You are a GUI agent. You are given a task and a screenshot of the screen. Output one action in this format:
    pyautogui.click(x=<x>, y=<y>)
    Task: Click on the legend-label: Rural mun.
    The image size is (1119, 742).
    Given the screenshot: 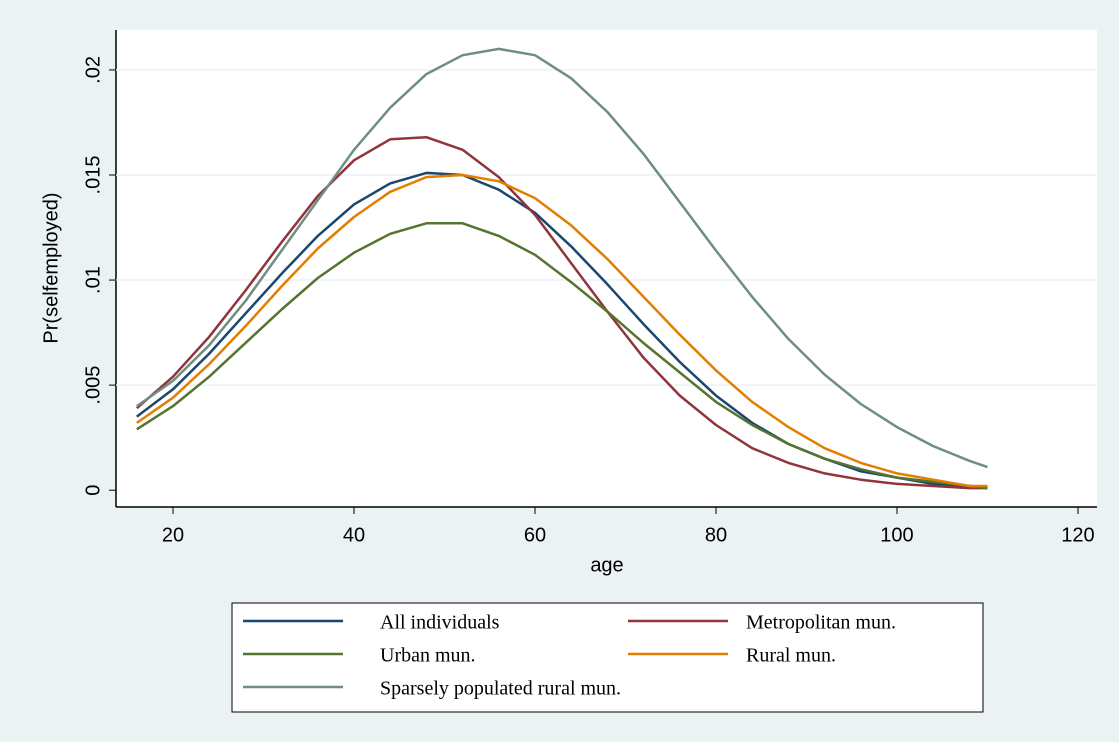 What is the action you would take?
    pyautogui.click(x=791, y=656)
    